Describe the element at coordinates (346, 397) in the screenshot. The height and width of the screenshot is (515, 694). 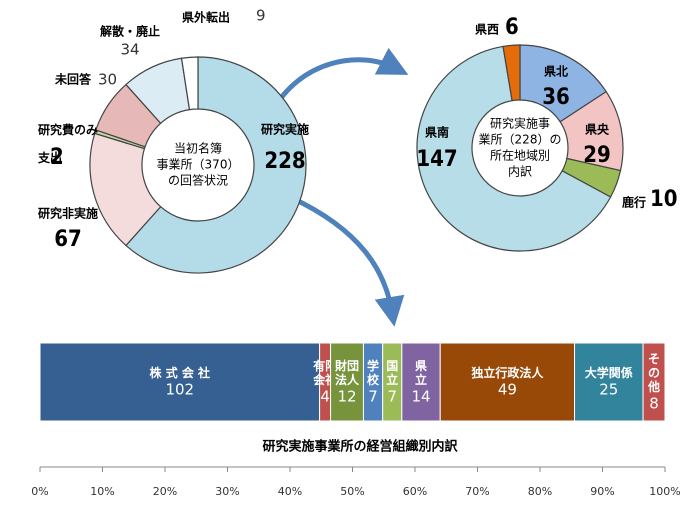
I see `segment-value: 12` at that location.